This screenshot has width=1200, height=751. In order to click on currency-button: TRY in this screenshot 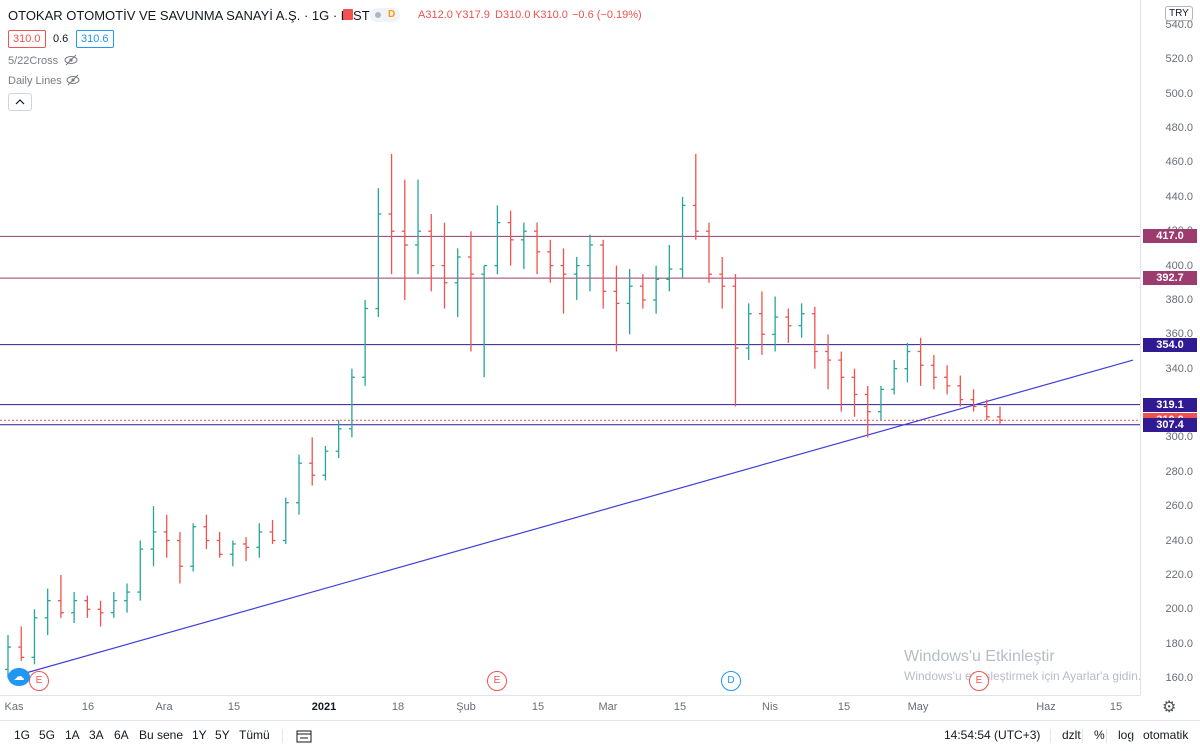, I will do `click(1179, 13)`.